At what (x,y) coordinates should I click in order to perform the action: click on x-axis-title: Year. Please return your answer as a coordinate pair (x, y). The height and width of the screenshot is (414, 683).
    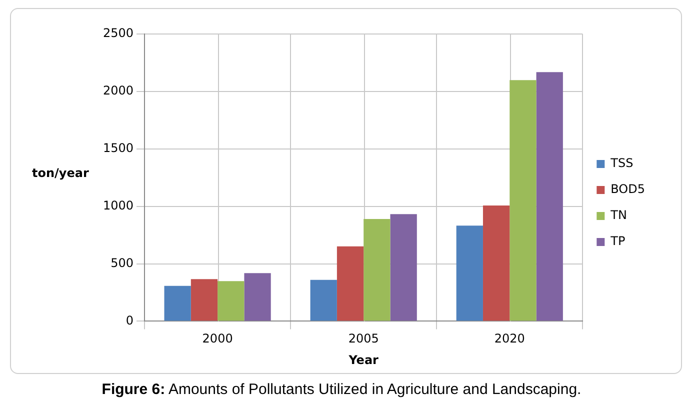
    Looking at the image, I should click on (363, 359).